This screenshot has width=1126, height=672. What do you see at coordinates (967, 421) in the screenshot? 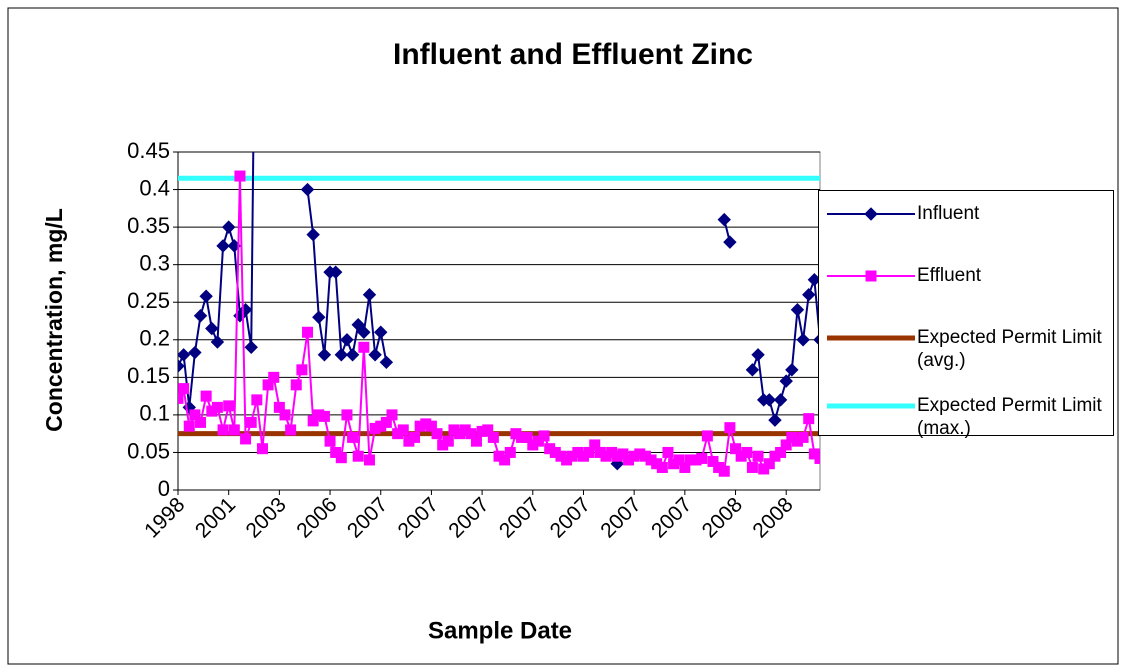
I see `legend-entry: Expected Permit Limit (max.)` at bounding box center [967, 421].